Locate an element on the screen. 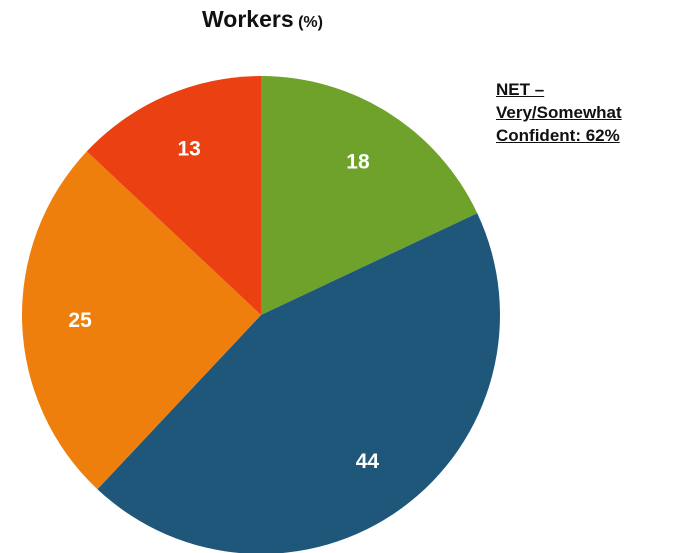  chart-title-unit: (%) is located at coordinates (310, 22).